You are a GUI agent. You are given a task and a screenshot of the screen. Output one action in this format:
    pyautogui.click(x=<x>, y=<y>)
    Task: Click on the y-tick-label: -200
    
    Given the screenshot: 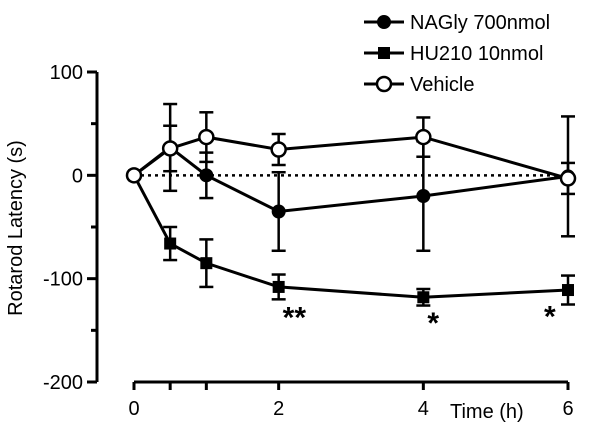 What is the action you would take?
    pyautogui.click(x=63, y=383)
    